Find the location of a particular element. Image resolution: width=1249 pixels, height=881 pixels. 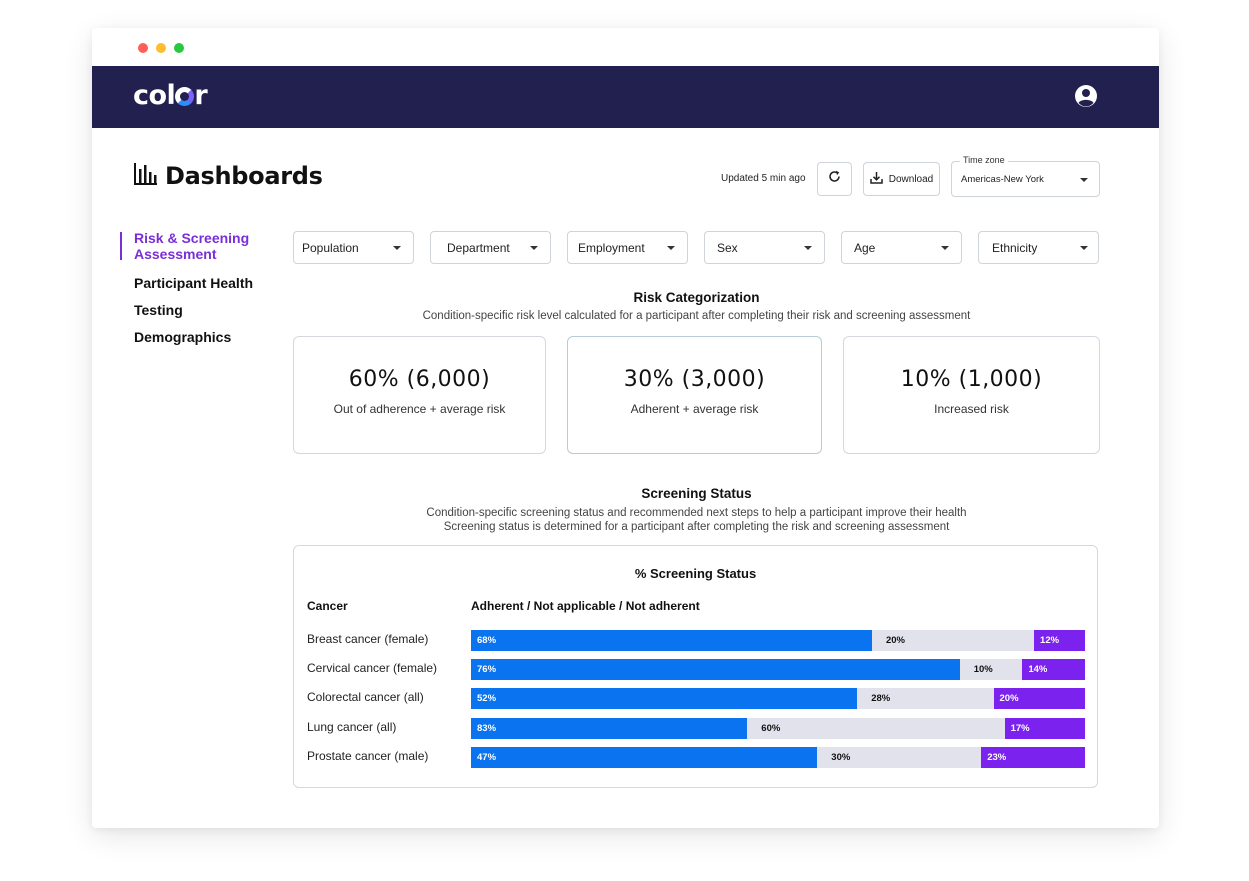

color-logo: col r is located at coordinates (170, 95).